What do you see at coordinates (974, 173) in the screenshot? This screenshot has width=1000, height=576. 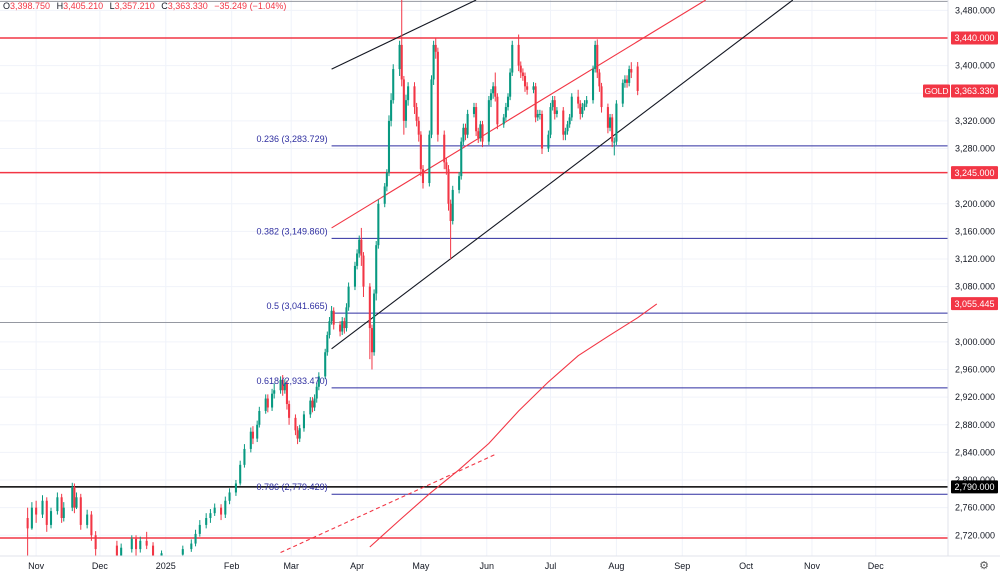 I see `price-tag: 3,245.000` at bounding box center [974, 173].